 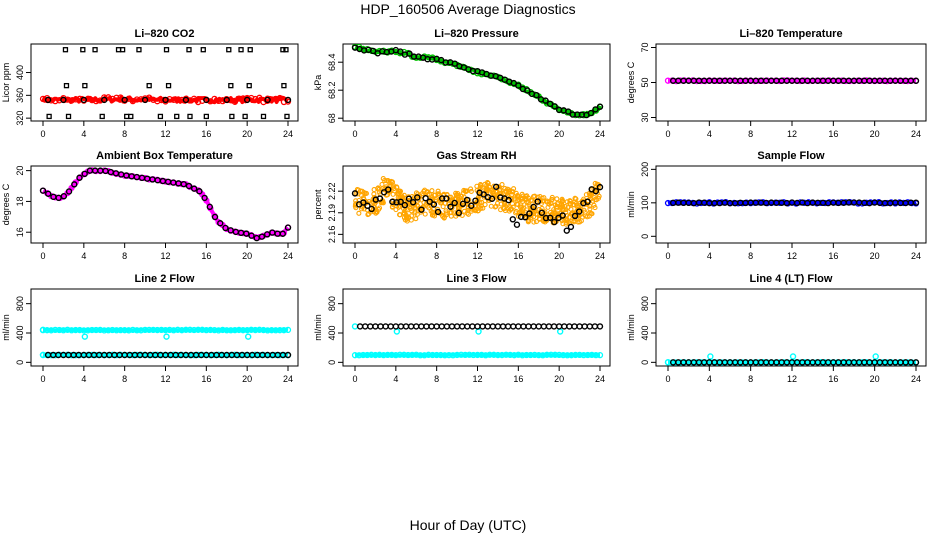 What do you see at coordinates (20, 232) in the screenshot?
I see `y-tick-label: 16` at bounding box center [20, 232].